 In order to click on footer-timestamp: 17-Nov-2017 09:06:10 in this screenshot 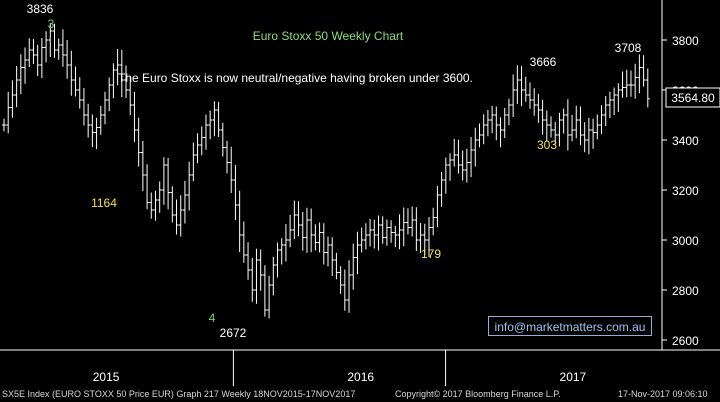, I will do `click(663, 394)`.